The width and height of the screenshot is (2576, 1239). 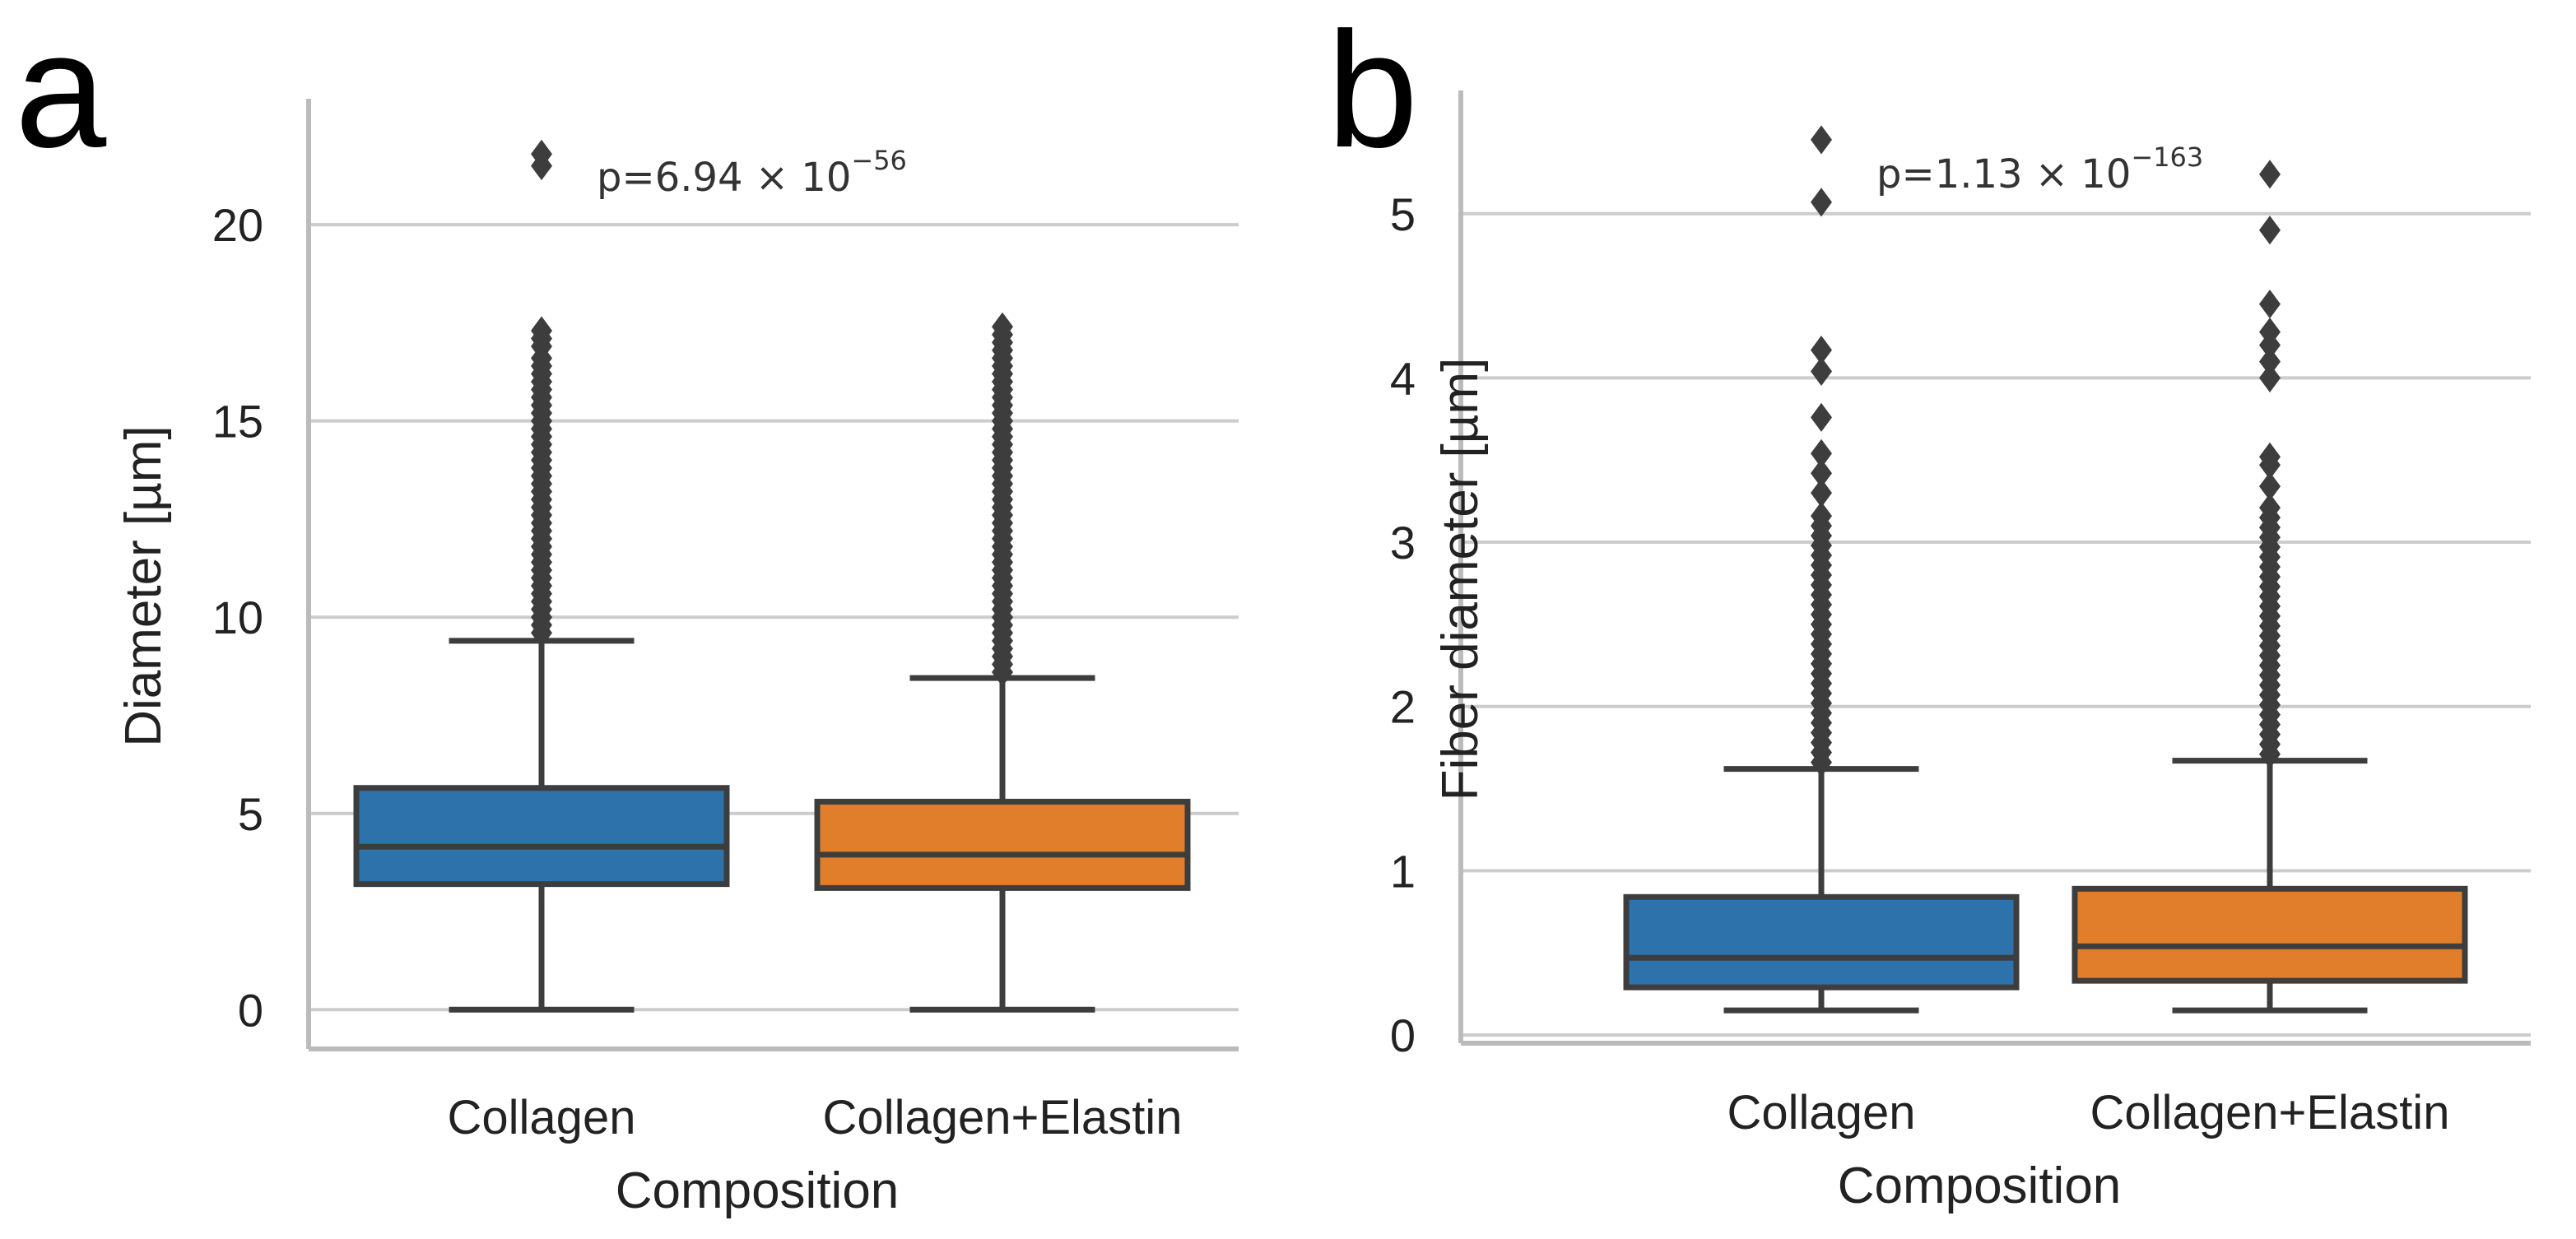 I want to click on panel-letter: b, so click(x=1372, y=91).